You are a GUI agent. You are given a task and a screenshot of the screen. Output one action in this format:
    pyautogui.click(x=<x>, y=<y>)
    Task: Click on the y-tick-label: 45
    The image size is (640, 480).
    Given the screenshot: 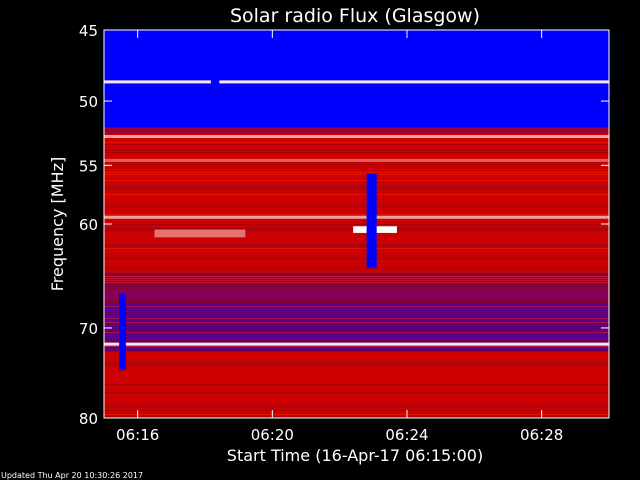 What is the action you would take?
    pyautogui.click(x=88, y=31)
    